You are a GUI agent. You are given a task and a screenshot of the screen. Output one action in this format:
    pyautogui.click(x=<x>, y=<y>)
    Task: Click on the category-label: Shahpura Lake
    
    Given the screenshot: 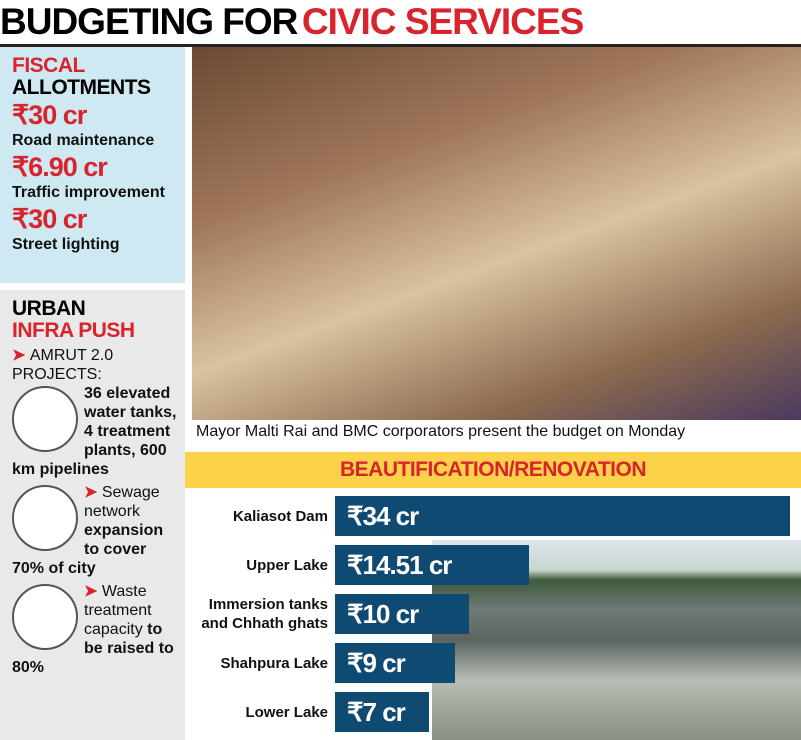 What is the action you would take?
    pyautogui.click(x=274, y=663)
    